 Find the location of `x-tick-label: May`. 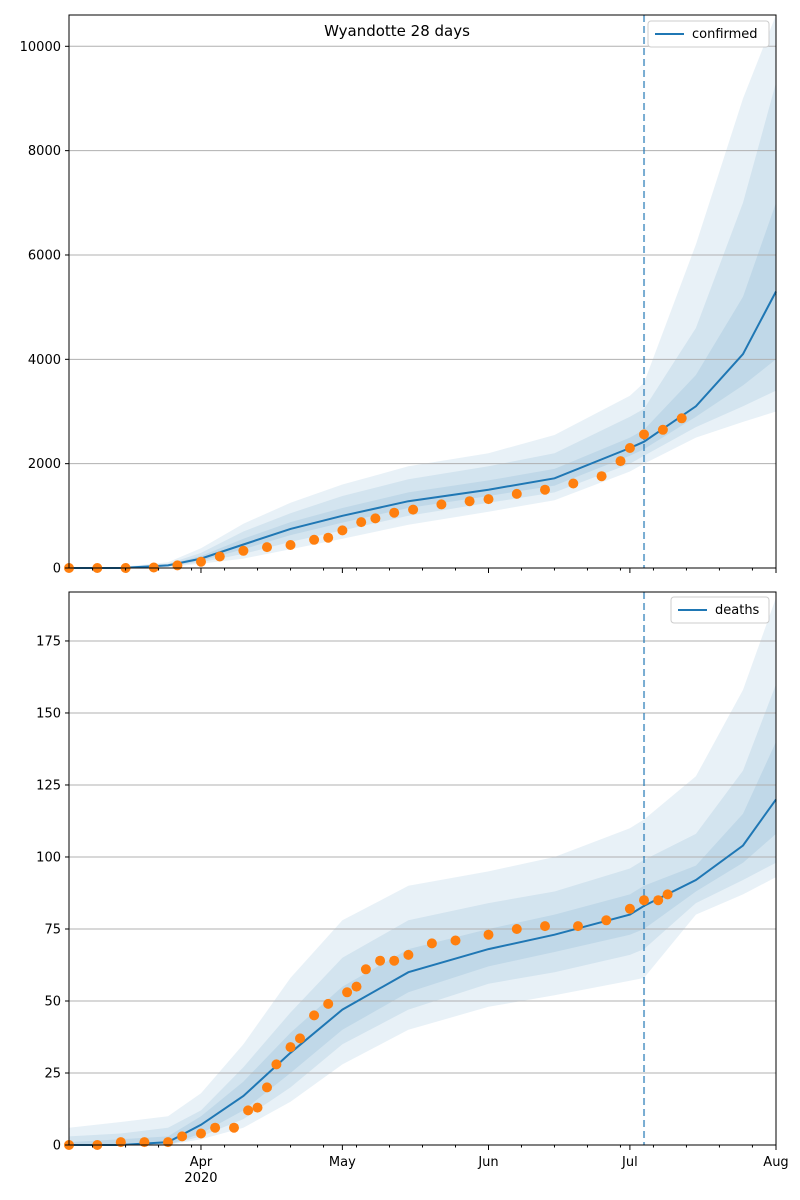

x-tick-label: May is located at coordinates (342, 1162).